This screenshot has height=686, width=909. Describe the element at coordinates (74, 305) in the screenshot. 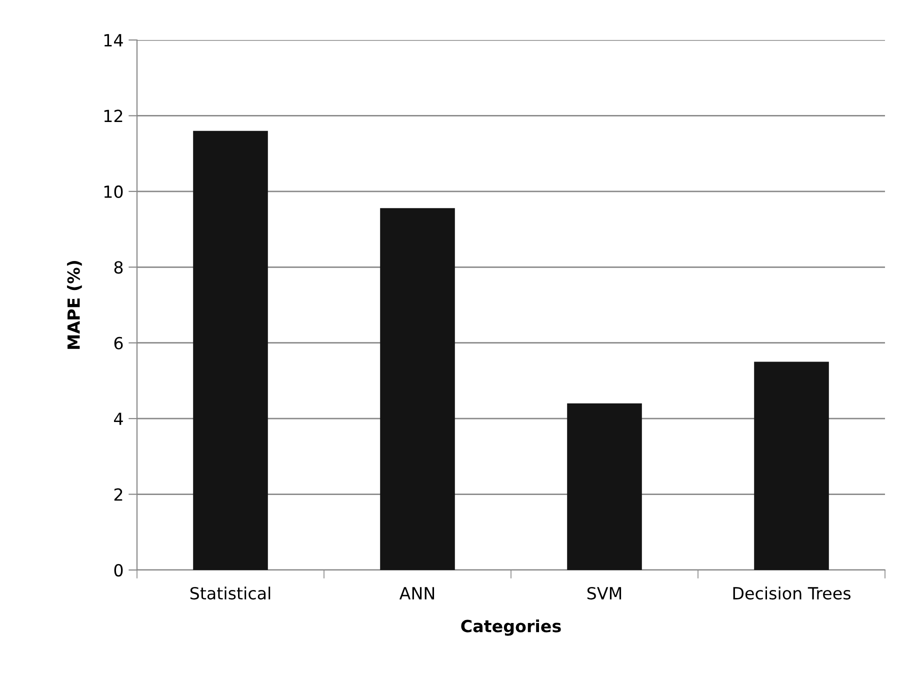

I see `y-axis-title: MAPE (%)` at that location.